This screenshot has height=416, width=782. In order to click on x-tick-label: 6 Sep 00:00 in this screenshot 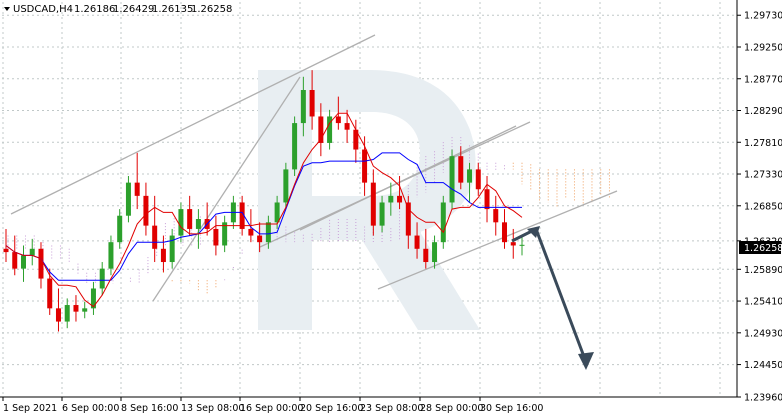, I will do `click(90, 408)`.